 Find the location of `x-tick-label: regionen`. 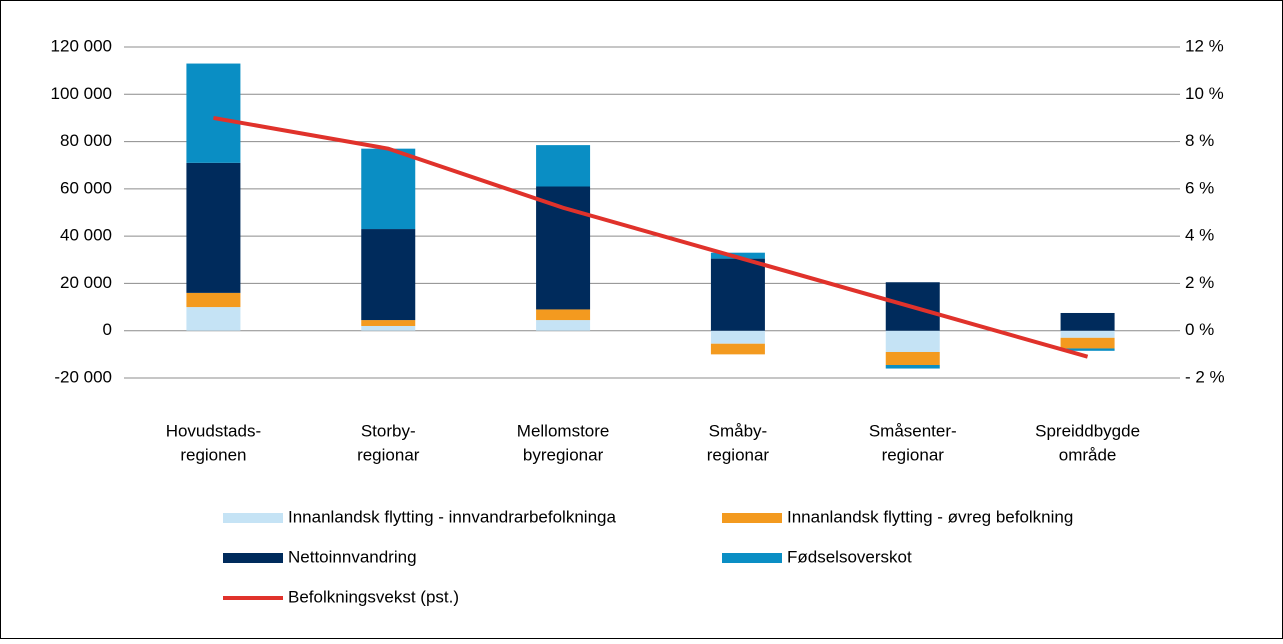

x-tick-label: regionen is located at coordinates (213, 454).